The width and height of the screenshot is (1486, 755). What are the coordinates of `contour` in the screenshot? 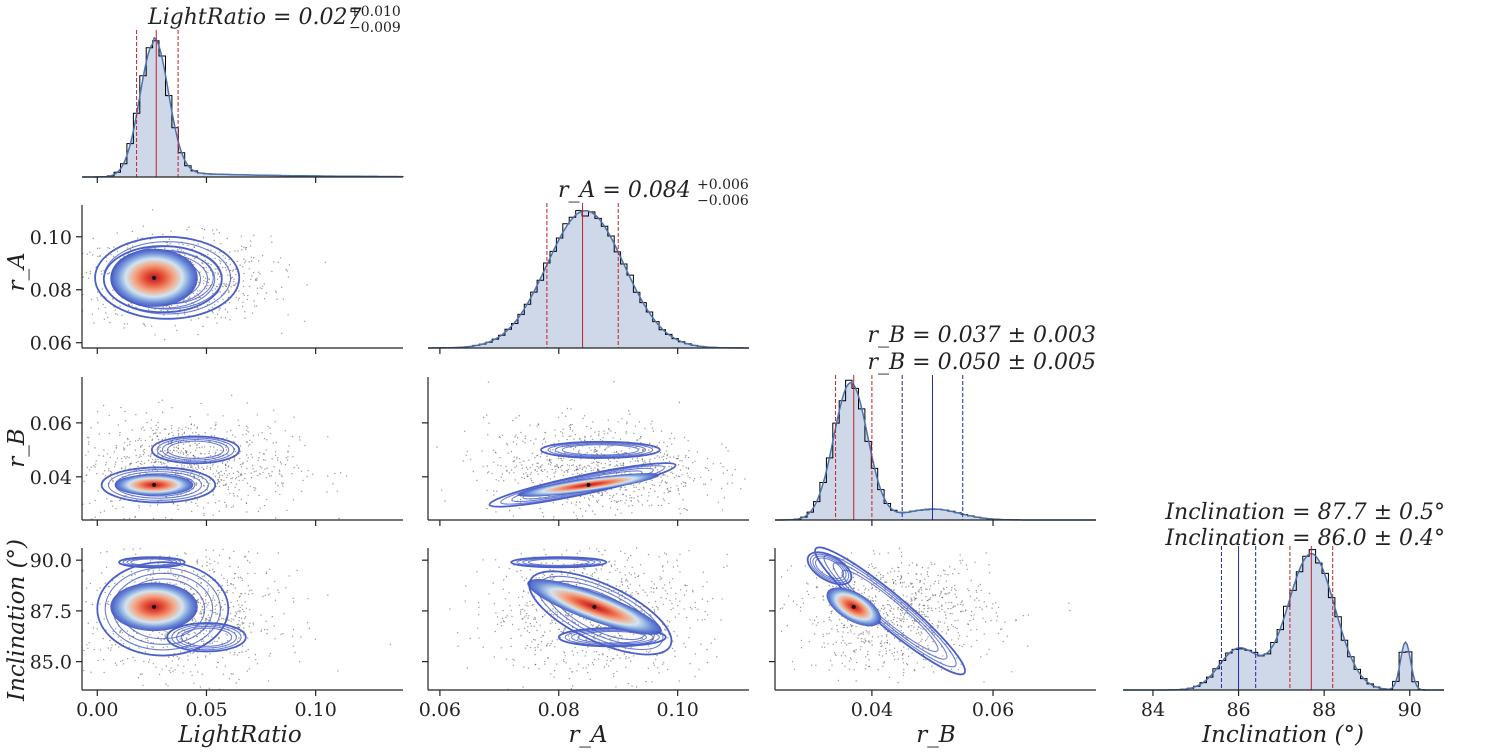 It's located at (162, 279).